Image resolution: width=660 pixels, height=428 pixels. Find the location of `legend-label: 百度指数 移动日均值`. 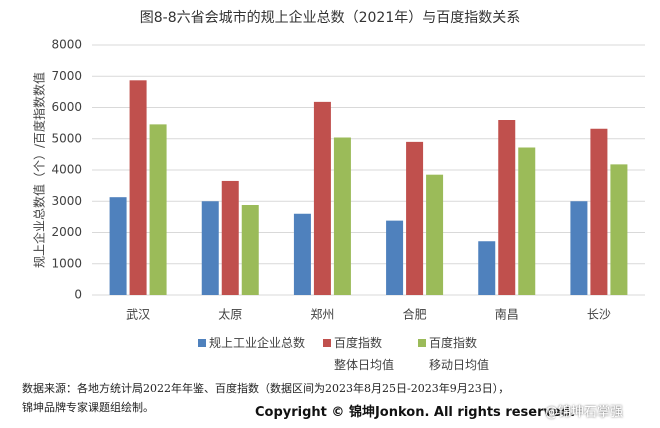

legend-label: 百度指数 移动日均值 is located at coordinates (459, 354).